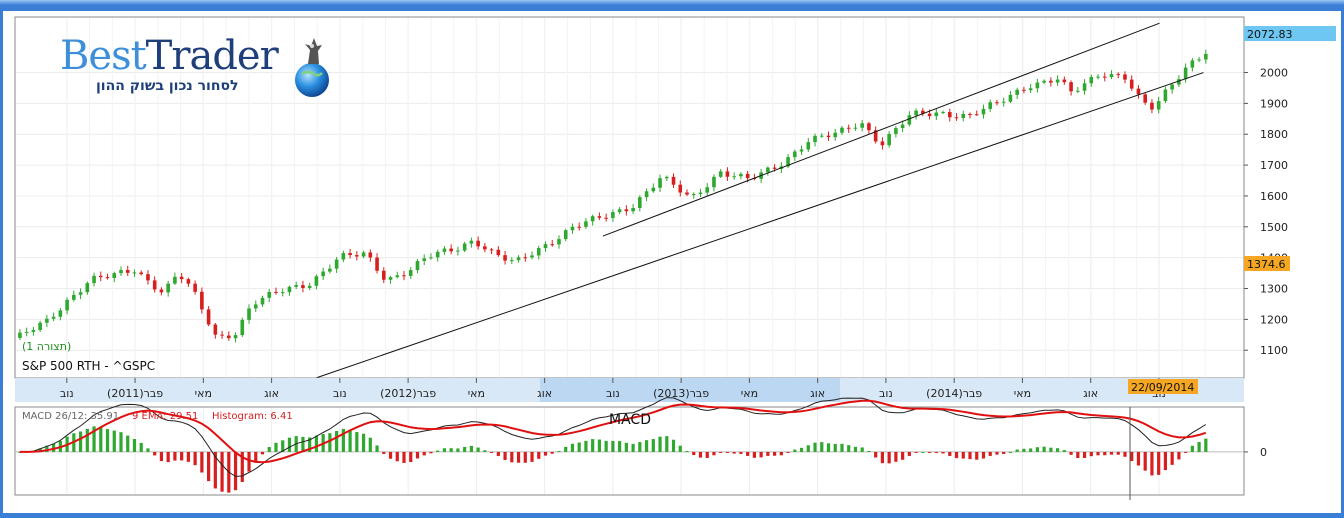 The width and height of the screenshot is (1344, 518). I want to click on crosshair-date-value: 22/09/2014, so click(1162, 387).